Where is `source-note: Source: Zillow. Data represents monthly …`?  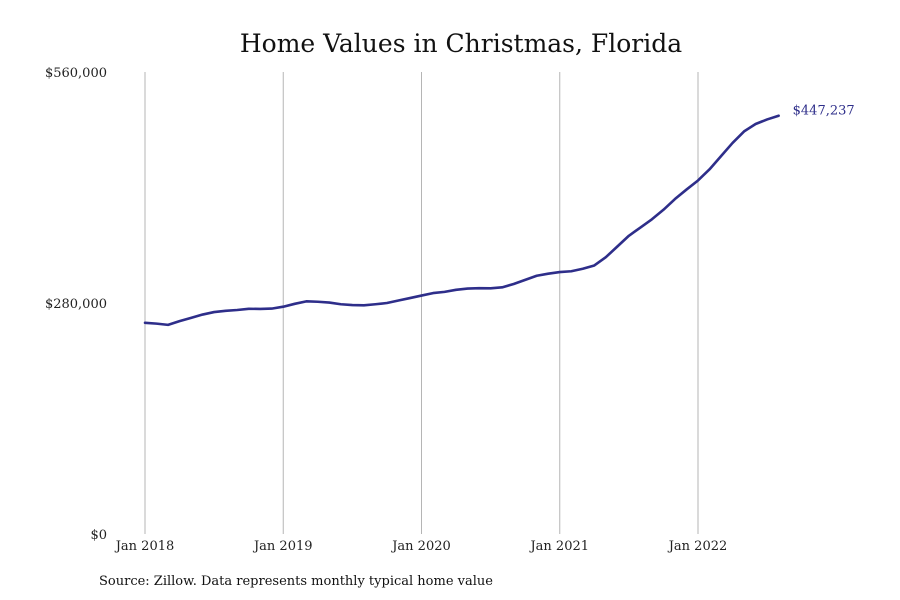
source-note: Source: Zillow. Data represents monthly … is located at coordinates (296, 581).